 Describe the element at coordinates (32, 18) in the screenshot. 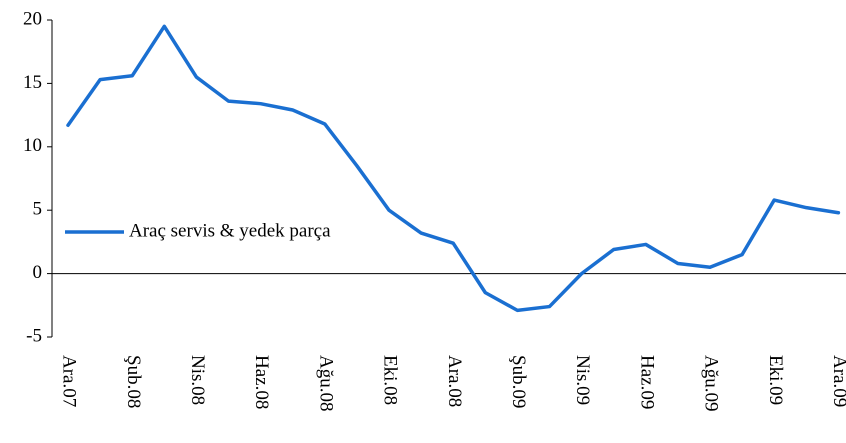

I see `y-tick-label: 20` at that location.